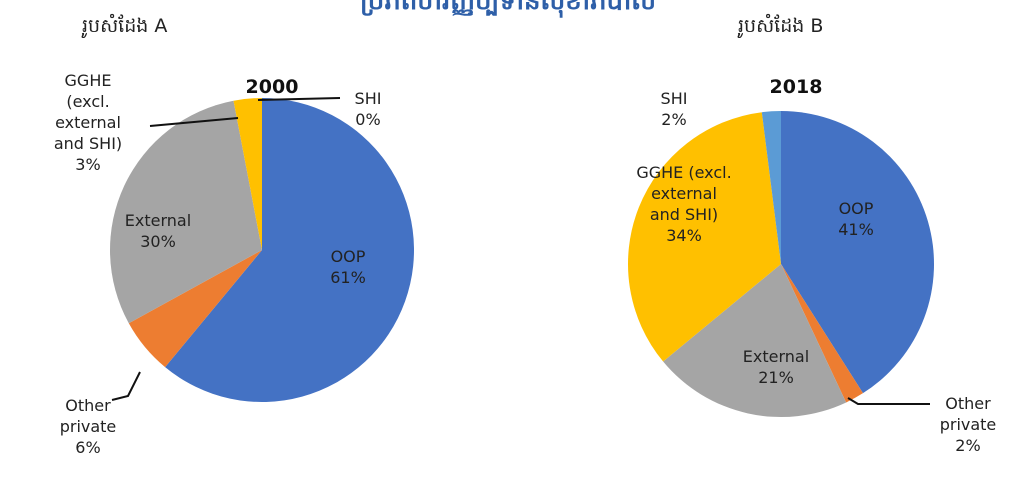 Image resolution: width=1017 pixels, height=488 pixels. What do you see at coordinates (88, 447) in the screenshot?
I see `slice-value-label: 6%` at bounding box center [88, 447].